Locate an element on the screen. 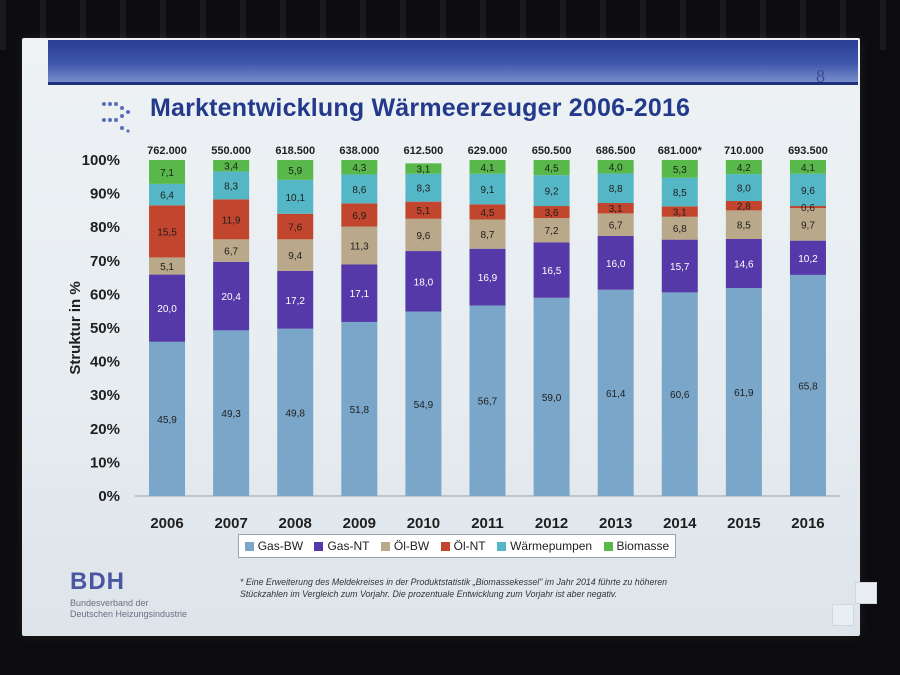 This screenshot has height=675, width=900. legend-item: Gas-BW is located at coordinates (274, 546).